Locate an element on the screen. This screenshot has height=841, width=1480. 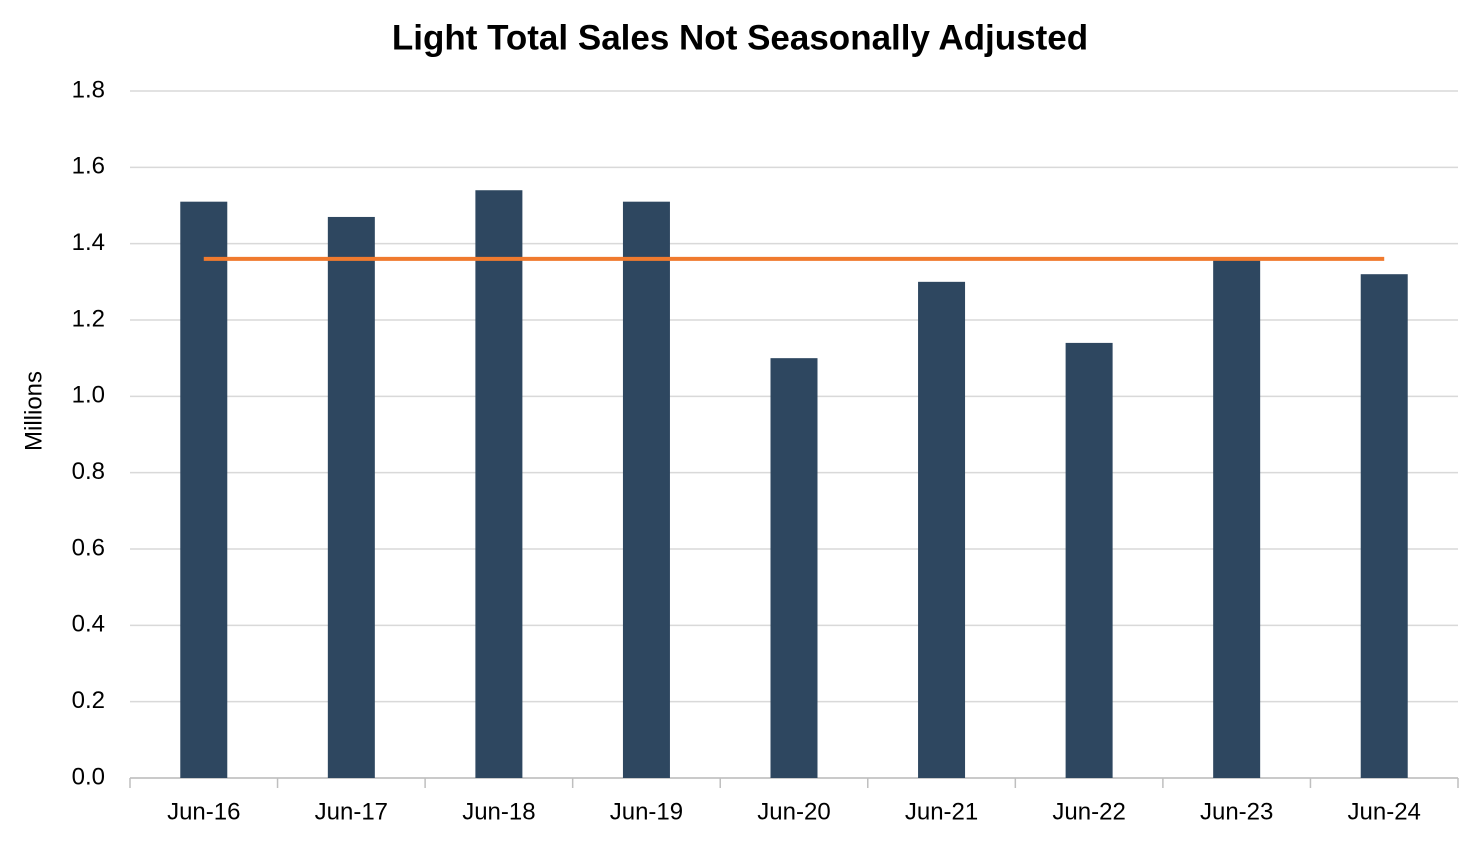
x-tick-label: Jun-19 is located at coordinates (646, 811).